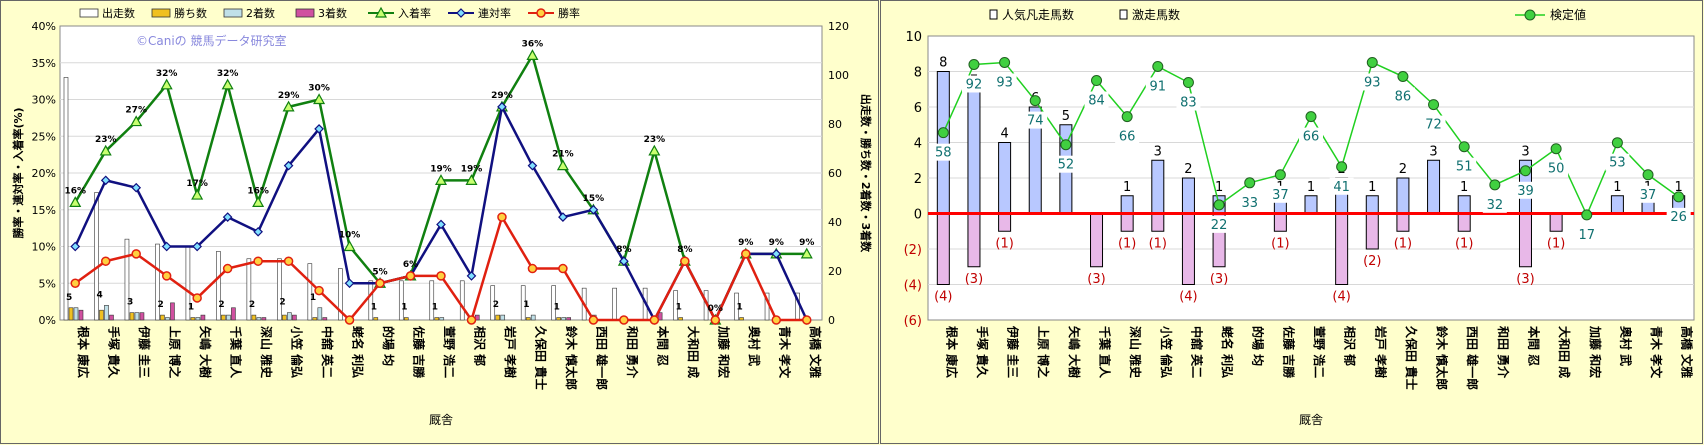  What do you see at coordinates (228, 74) in the screenshot?
I see `rate-data-label: 32%` at bounding box center [228, 74].